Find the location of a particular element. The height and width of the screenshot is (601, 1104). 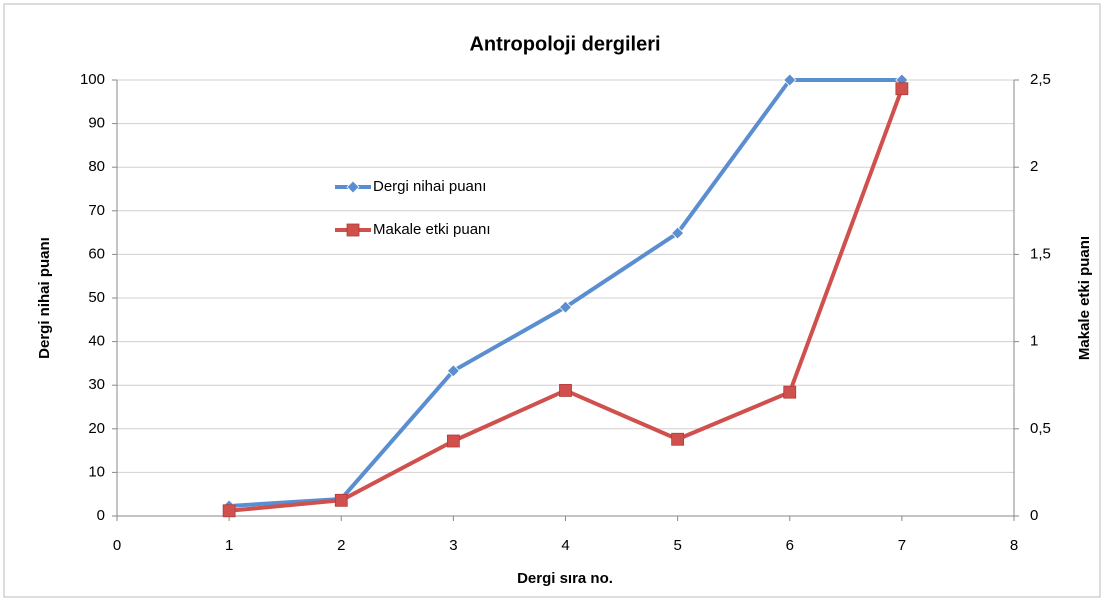

x-tick-label: 4 is located at coordinates (565, 545).